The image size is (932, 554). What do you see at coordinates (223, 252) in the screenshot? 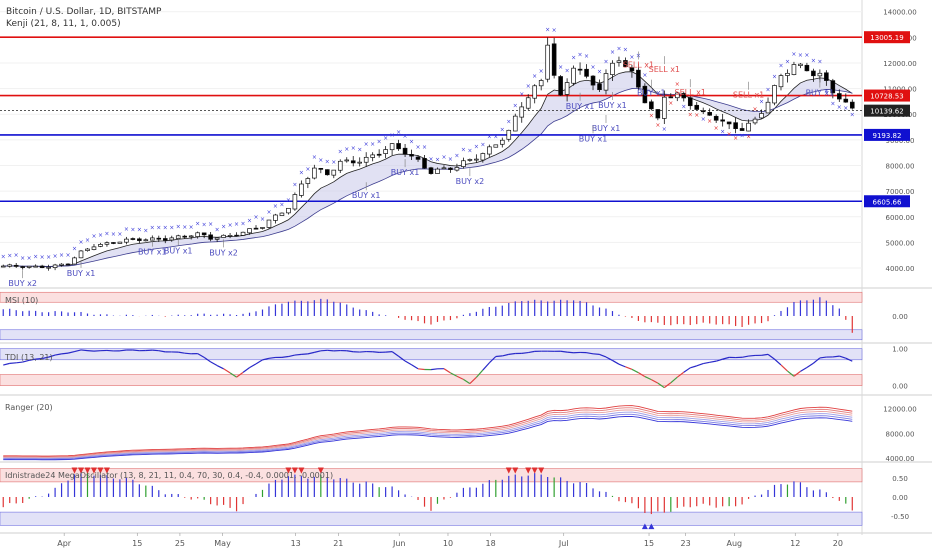
I see `buy-signal: BUY x2` at bounding box center [223, 252].